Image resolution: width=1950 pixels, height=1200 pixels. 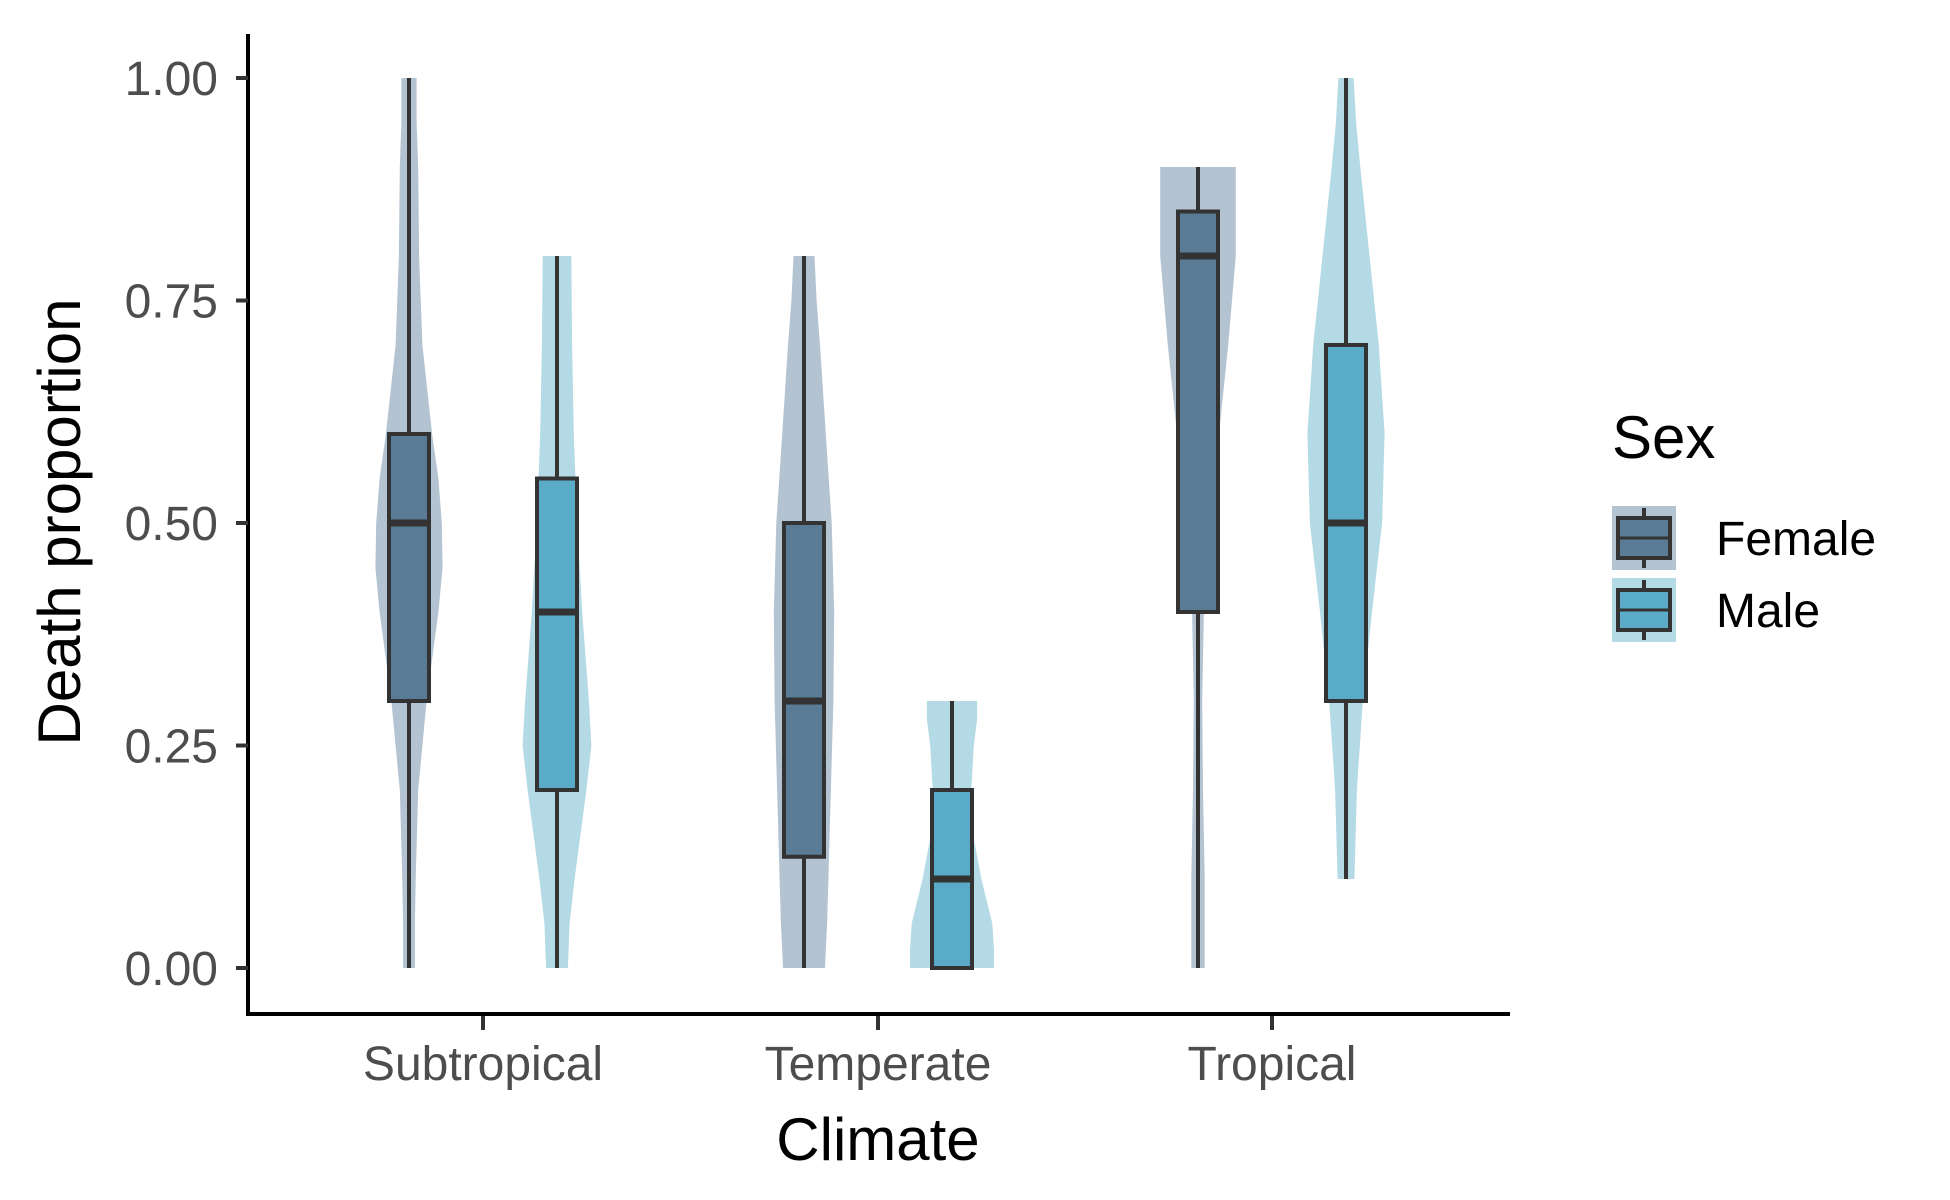 What do you see at coordinates (59, 522) in the screenshot?
I see `y-axis-title: Death proportion` at bounding box center [59, 522].